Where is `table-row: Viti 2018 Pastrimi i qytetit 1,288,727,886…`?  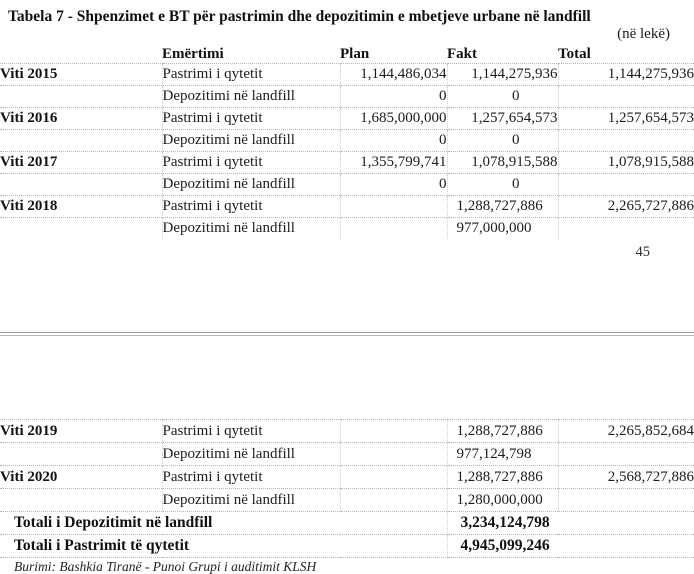
table-row: Viti 2018 Pastrimi i qytetit 1,288,727,886… is located at coordinates (347, 206).